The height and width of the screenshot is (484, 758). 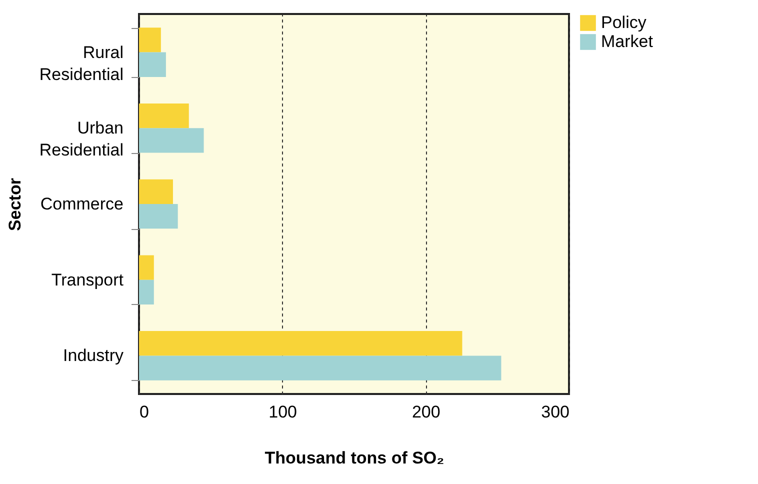 What do you see at coordinates (354, 458) in the screenshot?
I see `x-axis-title: Thousand tons of SO₂` at bounding box center [354, 458].